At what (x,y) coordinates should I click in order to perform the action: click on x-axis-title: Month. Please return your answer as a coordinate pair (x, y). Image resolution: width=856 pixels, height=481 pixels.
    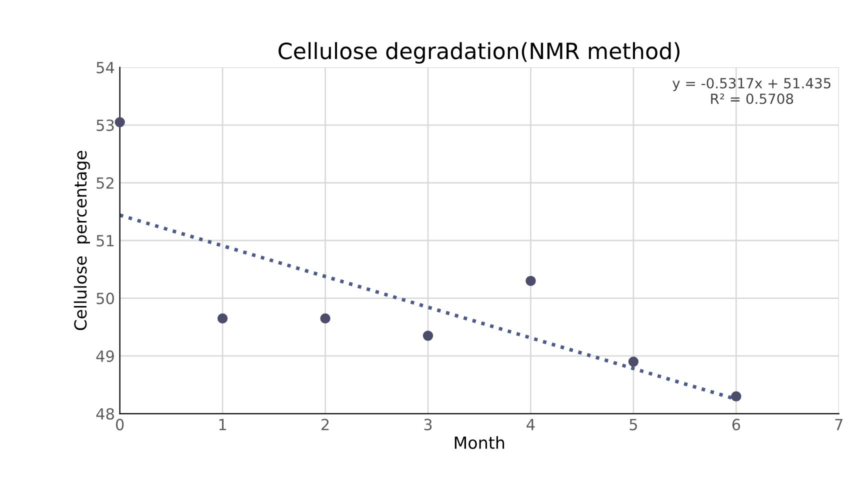
    Looking at the image, I should click on (479, 442).